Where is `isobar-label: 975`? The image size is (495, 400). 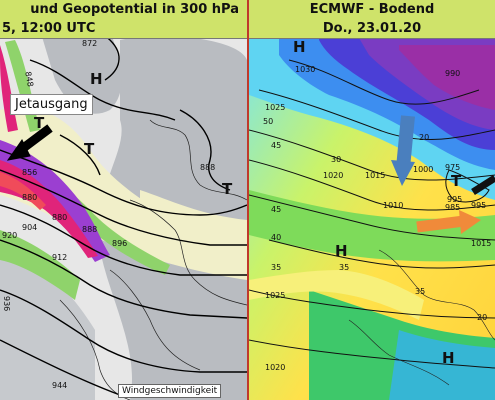 isobar-label: 975 is located at coordinates (452, 167).